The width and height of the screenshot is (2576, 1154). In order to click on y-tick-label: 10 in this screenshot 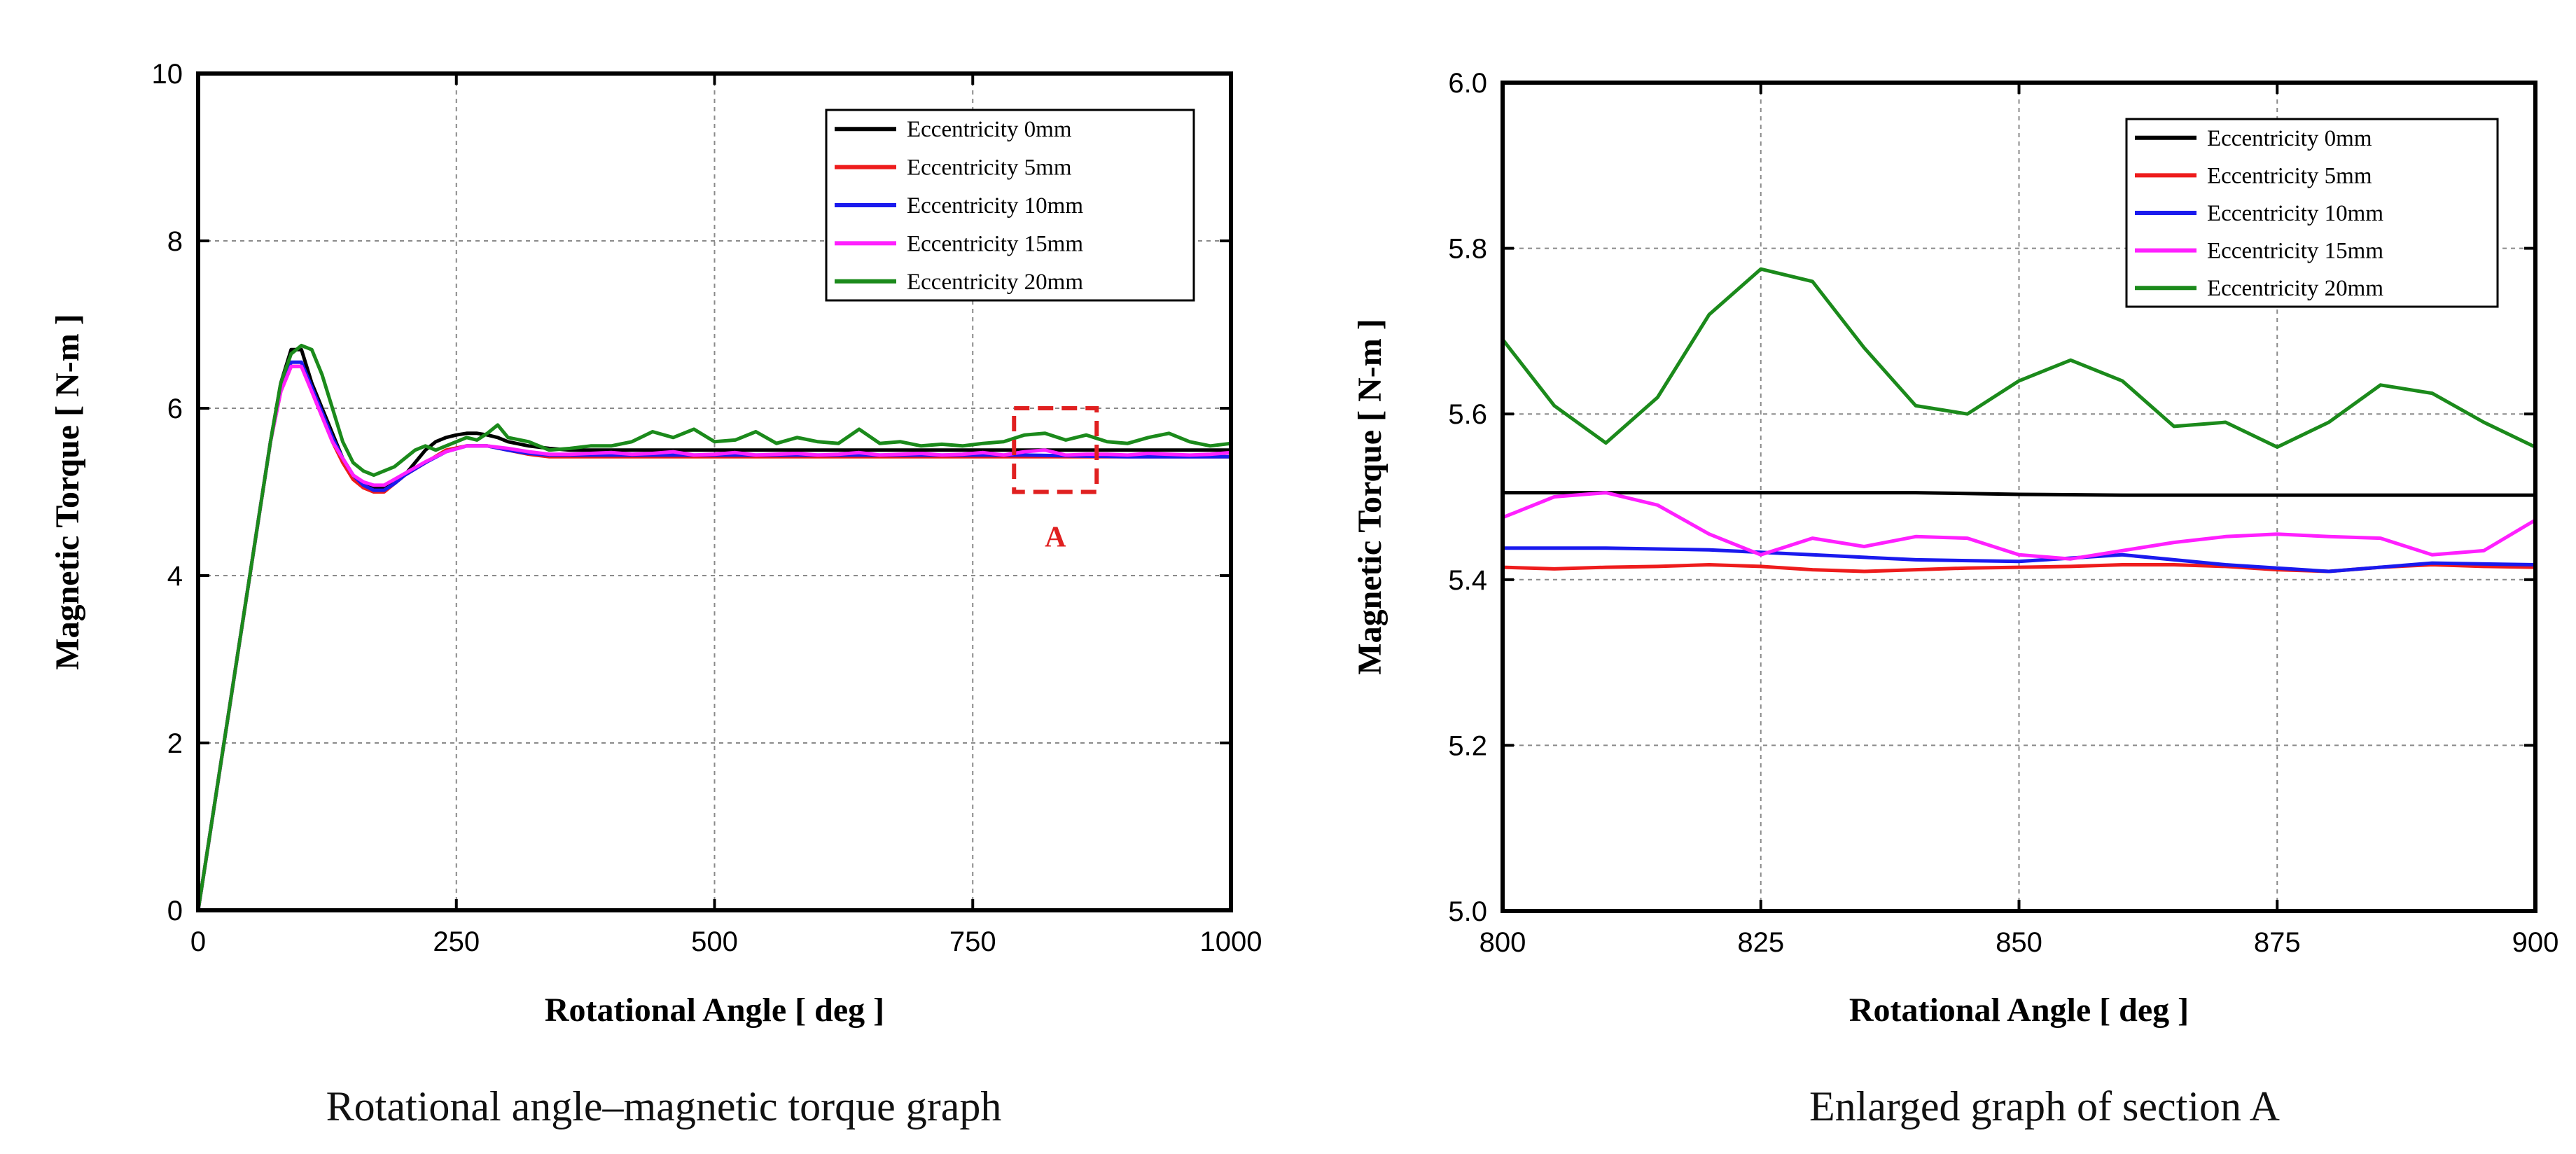, I will do `click(167, 74)`.